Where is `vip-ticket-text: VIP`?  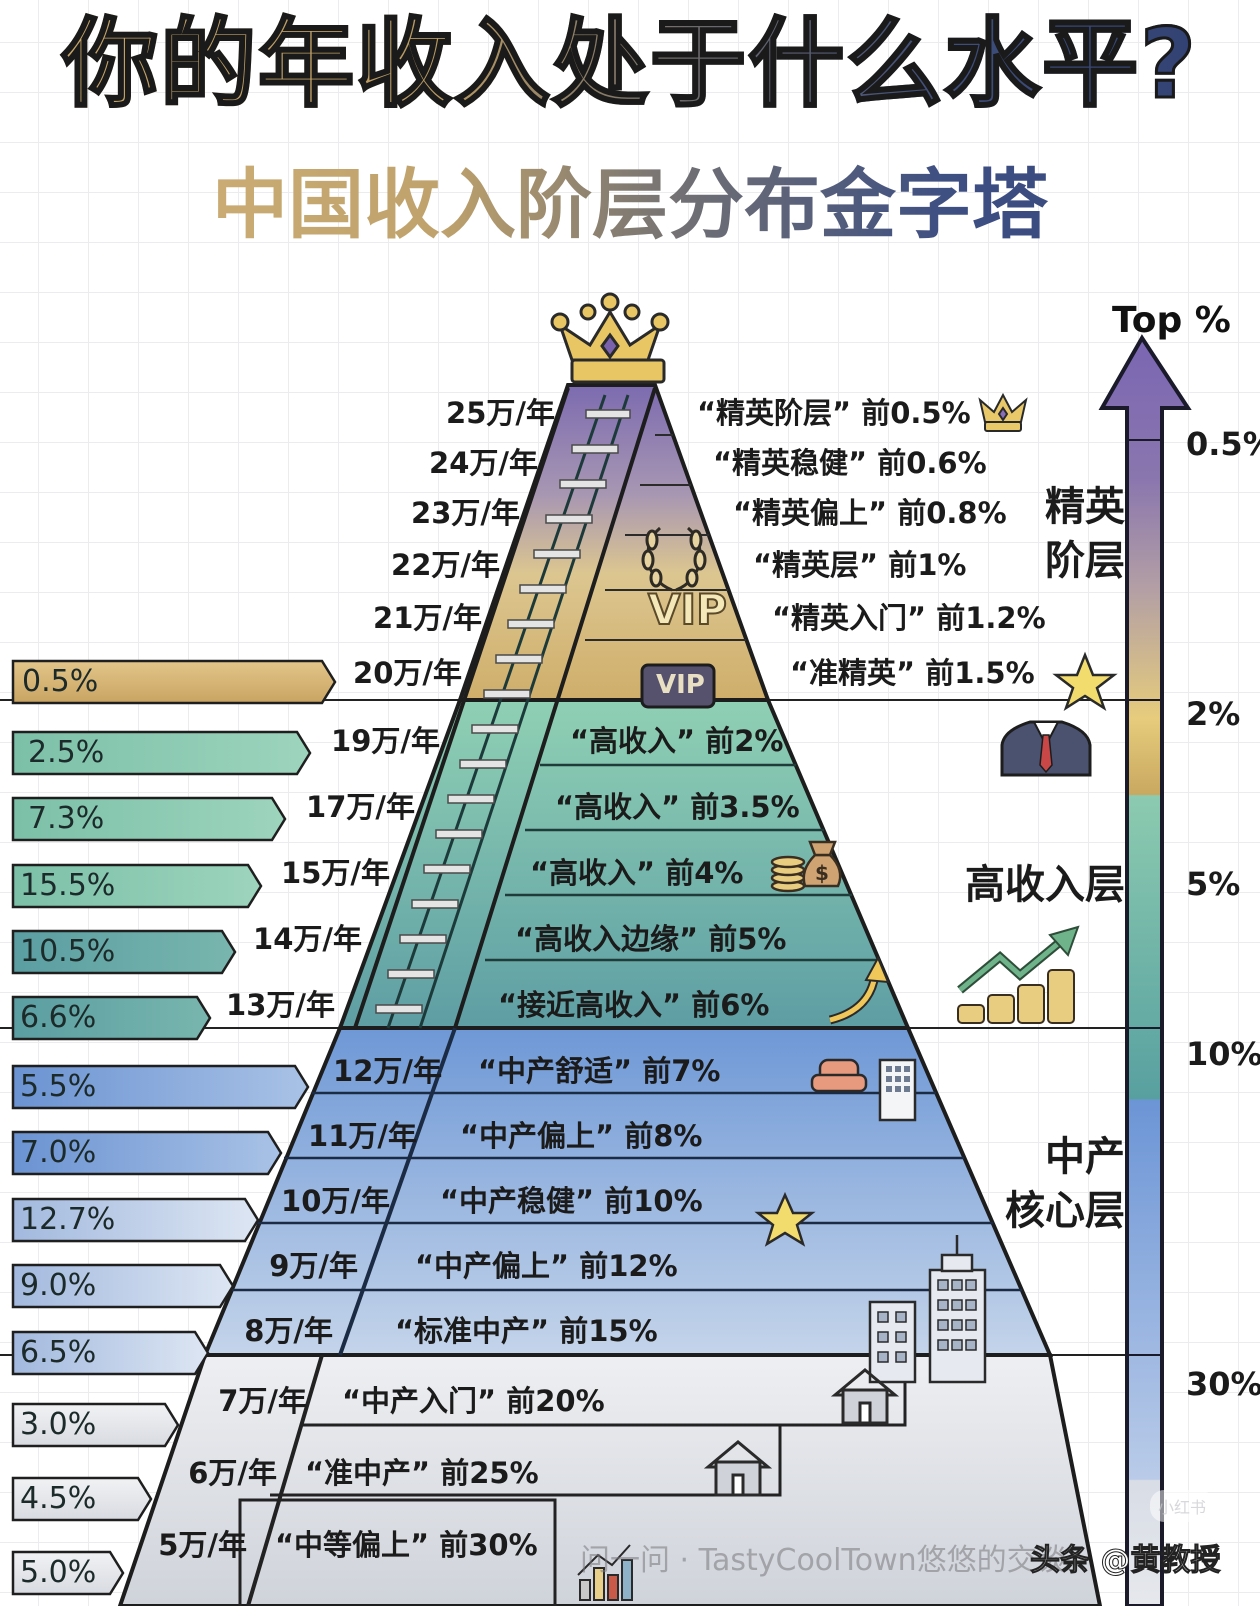
vip-ticket-text: VIP is located at coordinates (680, 685).